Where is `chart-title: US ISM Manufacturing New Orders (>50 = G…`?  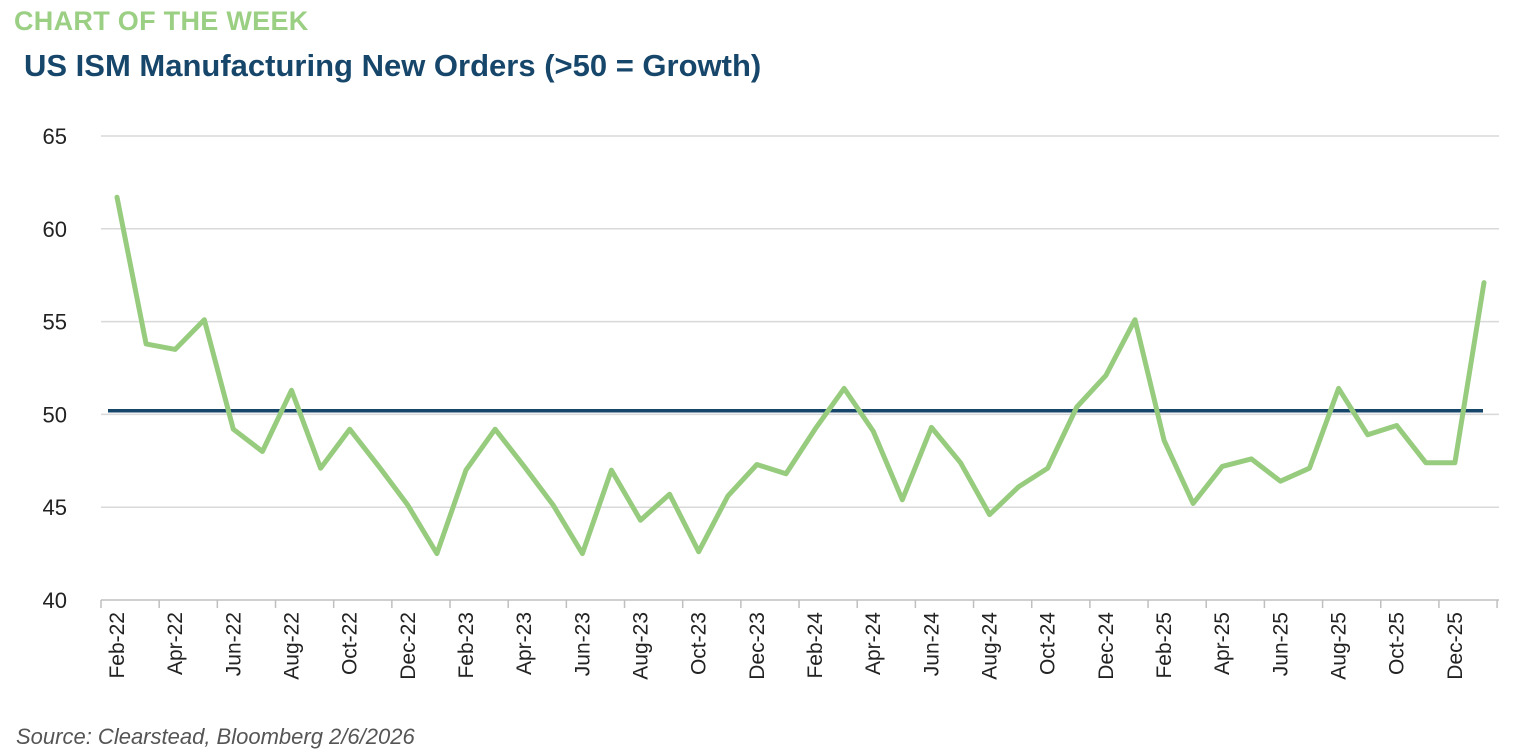
chart-title: US ISM Manufacturing New Orders (>50 = G… is located at coordinates (393, 65).